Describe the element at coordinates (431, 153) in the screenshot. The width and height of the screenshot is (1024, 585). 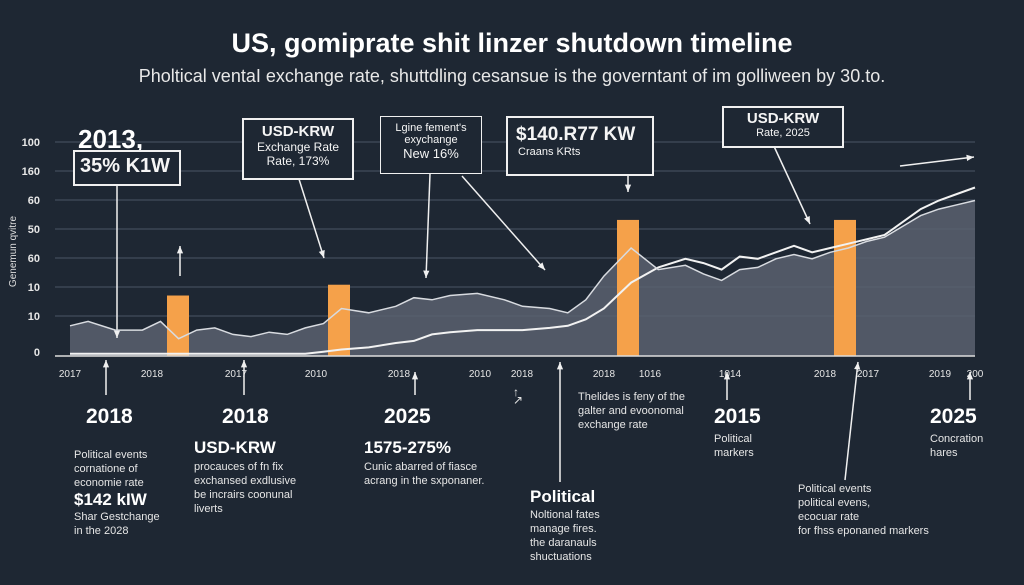
I see `callout-exchange-line3: New 16%` at that location.